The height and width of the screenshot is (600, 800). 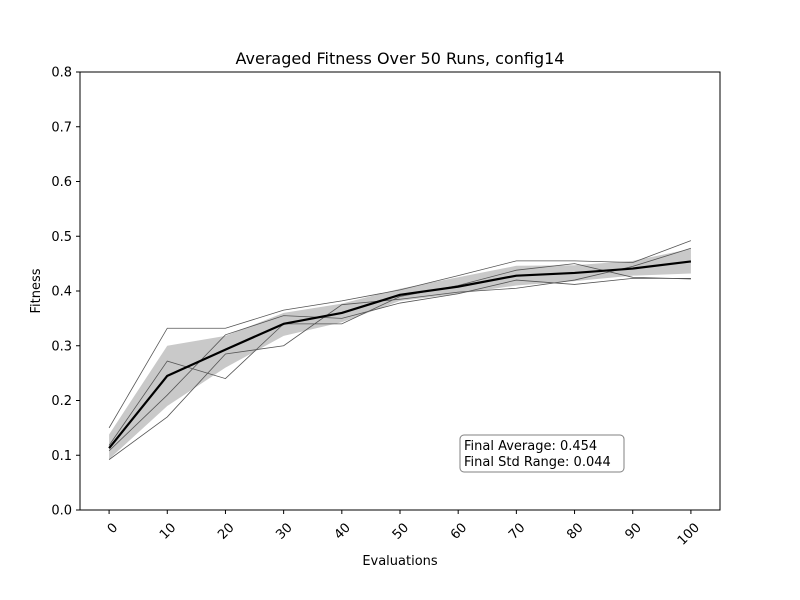 I want to click on y-tick-label: 0.2, so click(x=61, y=401).